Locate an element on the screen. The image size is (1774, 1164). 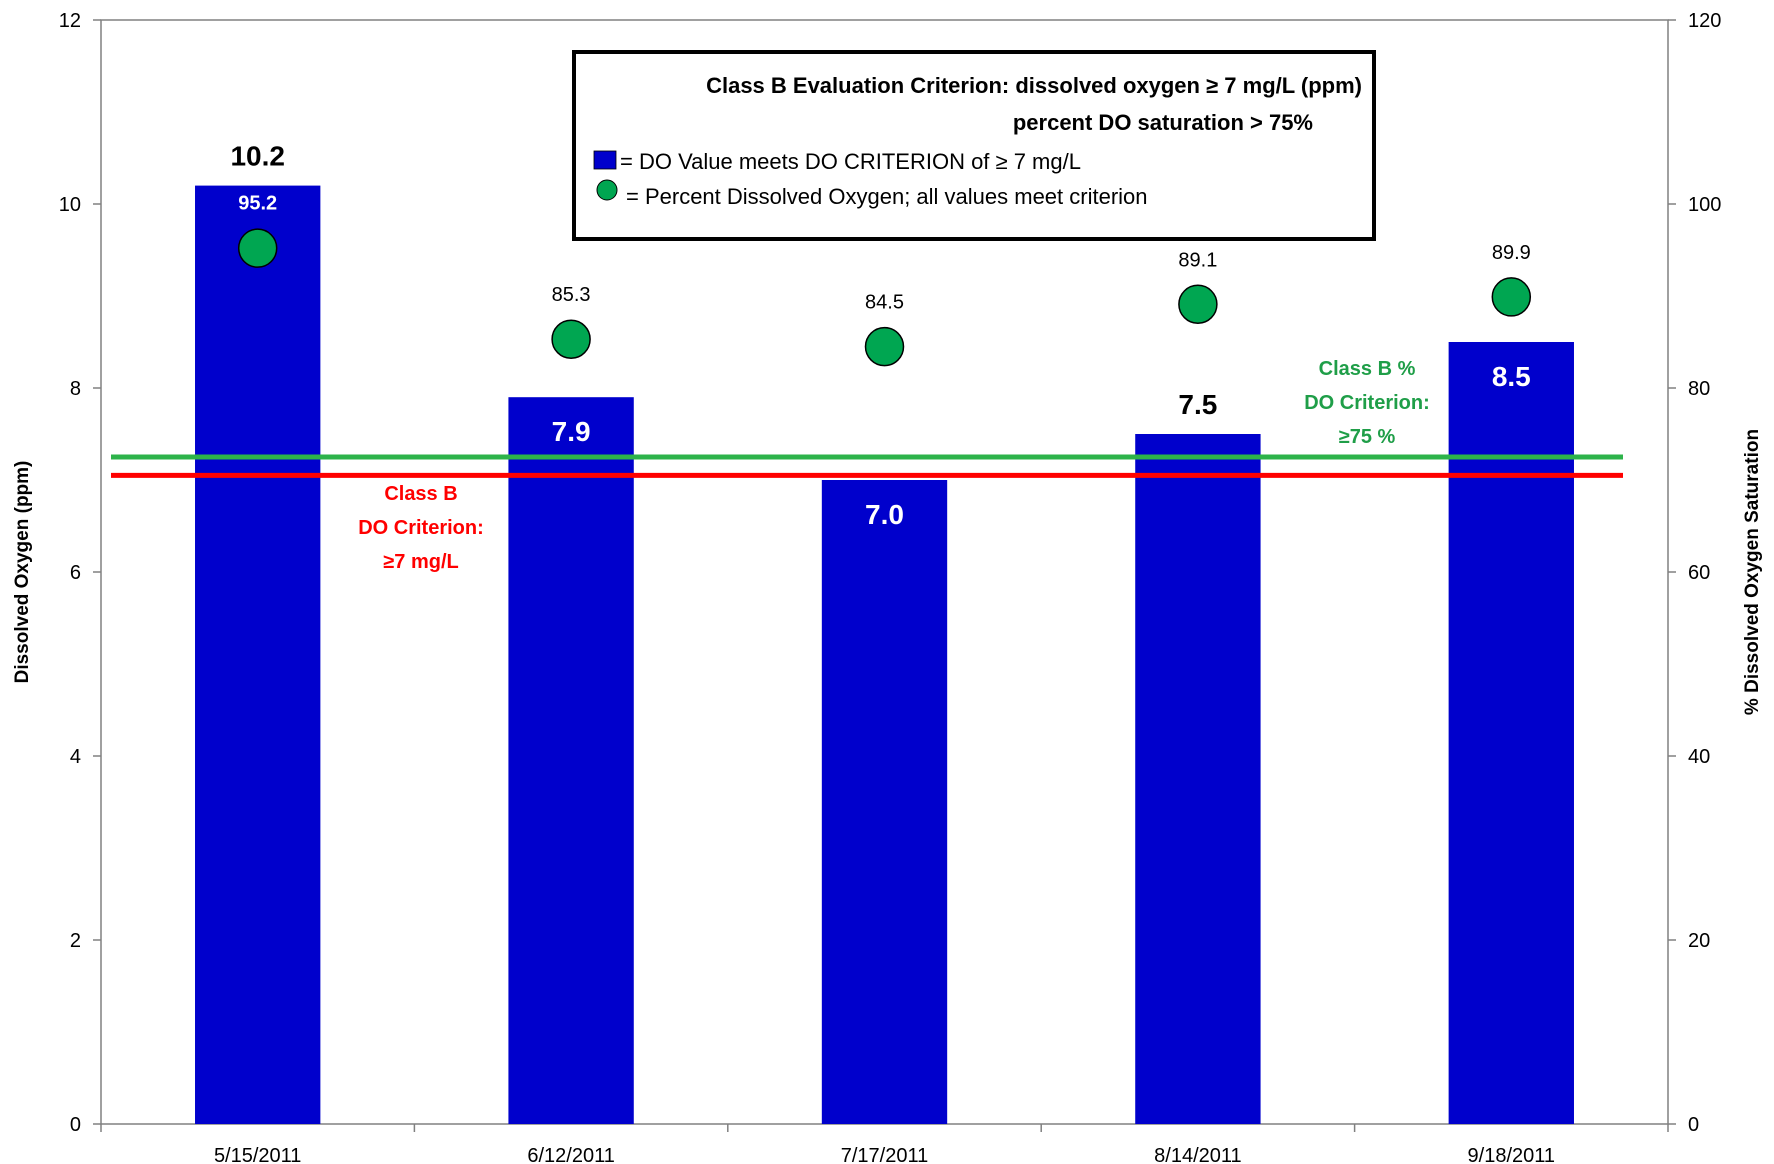
y2-tick-label: 80 is located at coordinates (1699, 389).